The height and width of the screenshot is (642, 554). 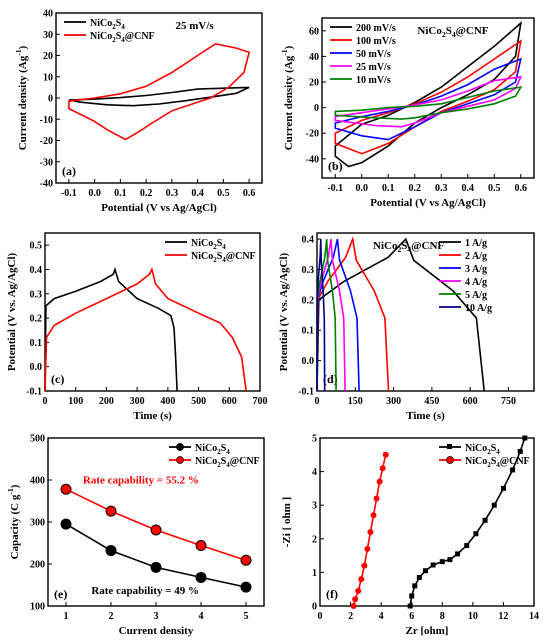 I want to click on y-tick-label: -30, so click(x=46, y=162).